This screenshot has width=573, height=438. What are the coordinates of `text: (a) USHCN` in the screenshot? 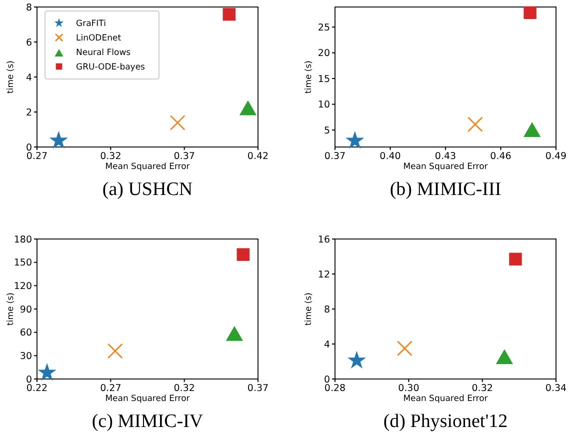 It's located at (147, 189).